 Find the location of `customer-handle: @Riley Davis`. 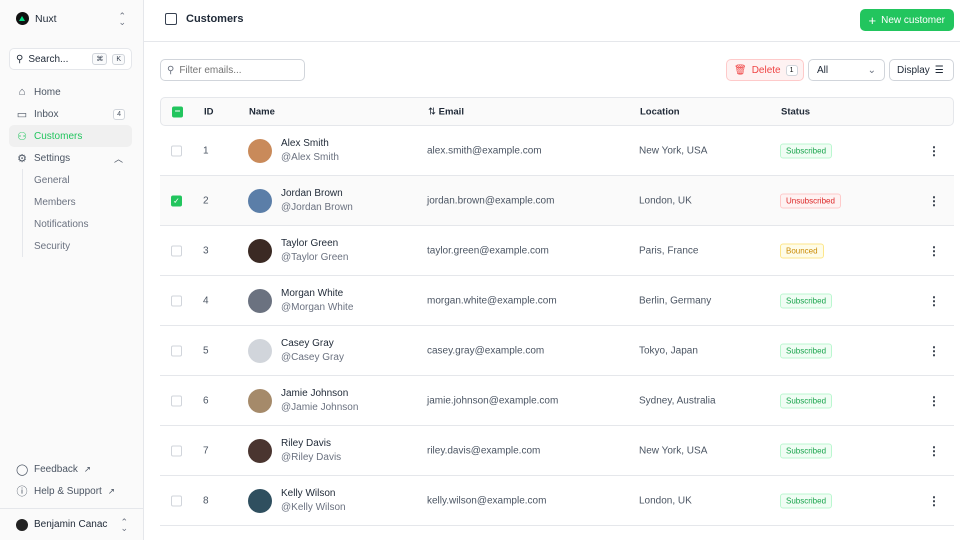

customer-handle: @Riley Davis is located at coordinates (311, 457).